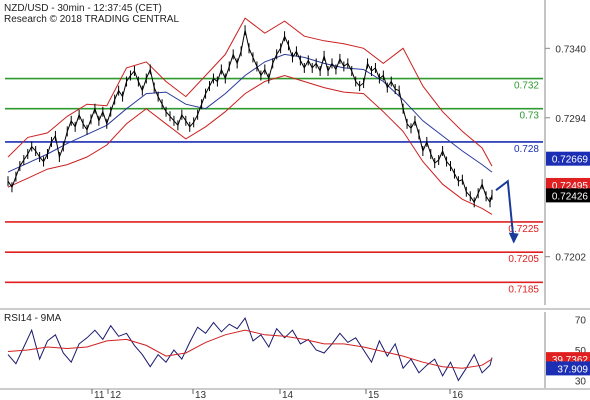 Image resolution: width=590 pixels, height=400 pixels. I want to click on level-label: 0.73, so click(530, 116).